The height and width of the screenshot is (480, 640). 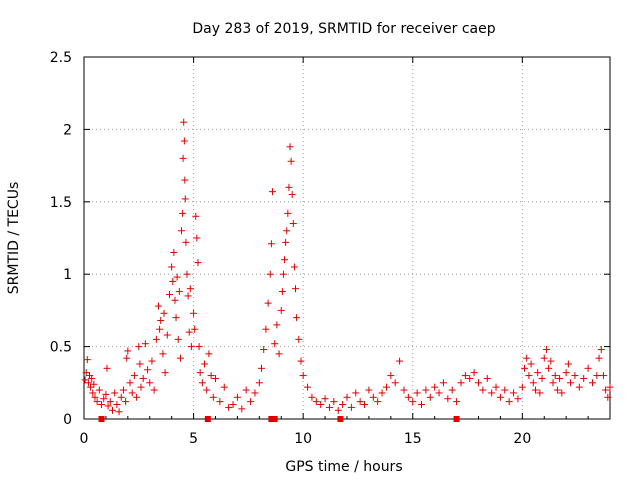 What do you see at coordinates (84, 439) in the screenshot?
I see `x-tick-label: 0` at bounding box center [84, 439].